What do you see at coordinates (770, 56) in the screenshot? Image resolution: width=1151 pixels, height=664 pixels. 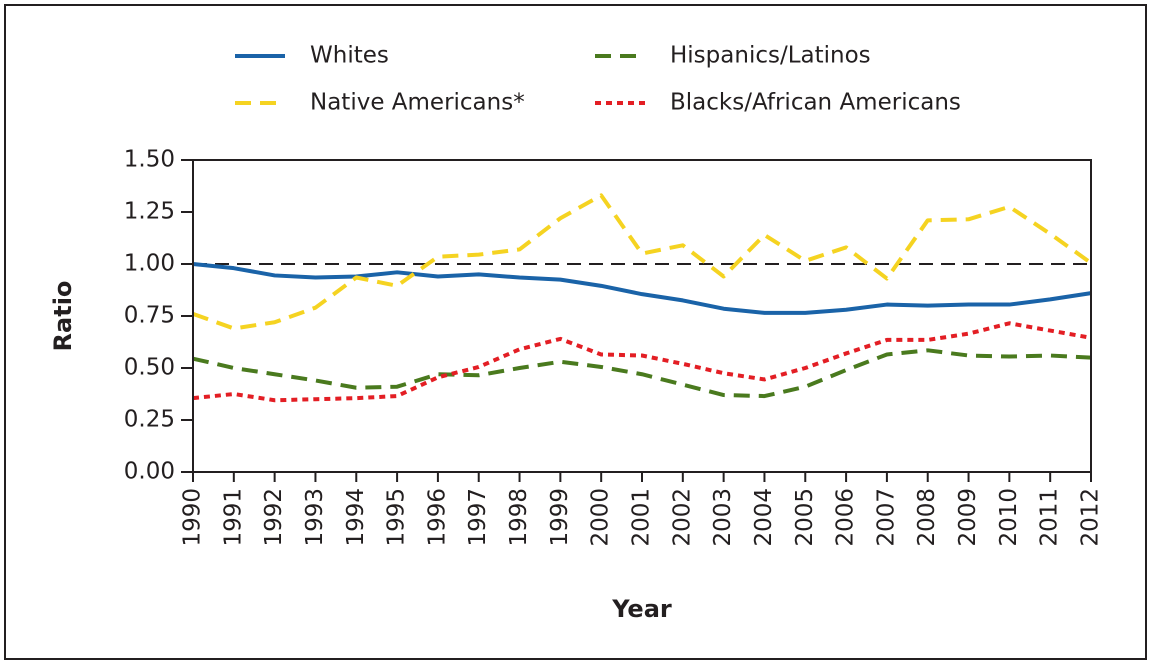 I see `legend-label: Hispanics/Latinos` at bounding box center [770, 56].